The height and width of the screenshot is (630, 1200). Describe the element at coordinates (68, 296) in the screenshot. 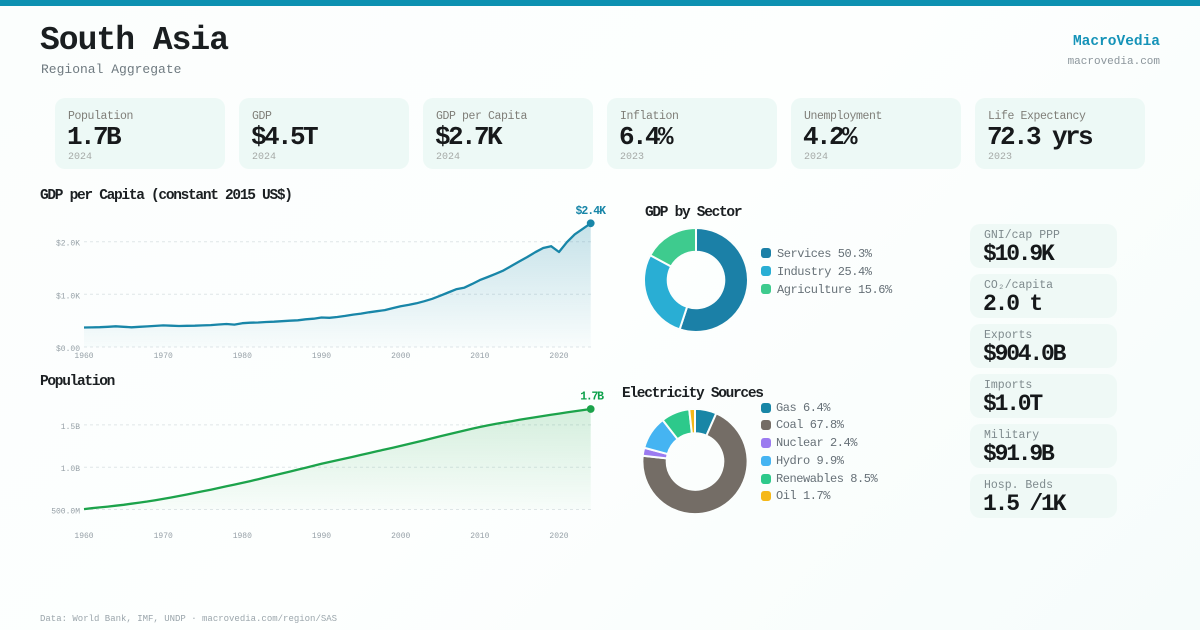

I see `svg-text: $1.0K` at that location.